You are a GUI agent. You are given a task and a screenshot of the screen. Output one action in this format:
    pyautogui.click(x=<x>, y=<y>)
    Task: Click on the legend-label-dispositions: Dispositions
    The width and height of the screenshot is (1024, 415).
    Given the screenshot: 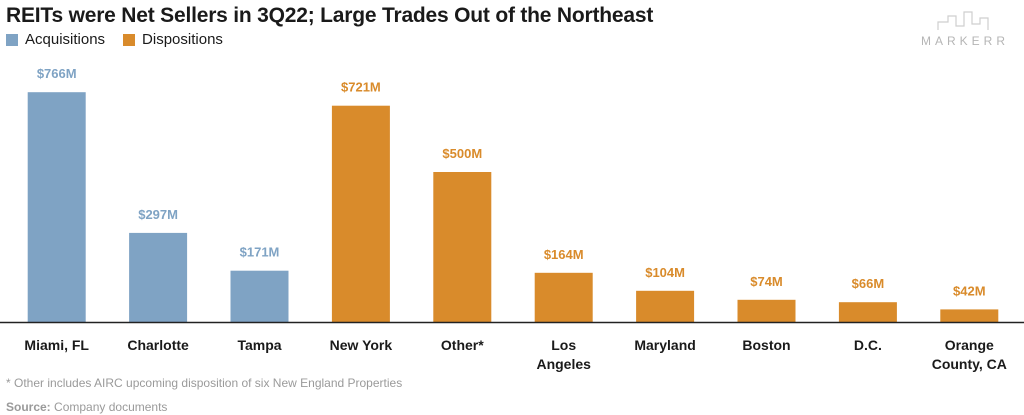 What is the action you would take?
    pyautogui.click(x=182, y=39)
    